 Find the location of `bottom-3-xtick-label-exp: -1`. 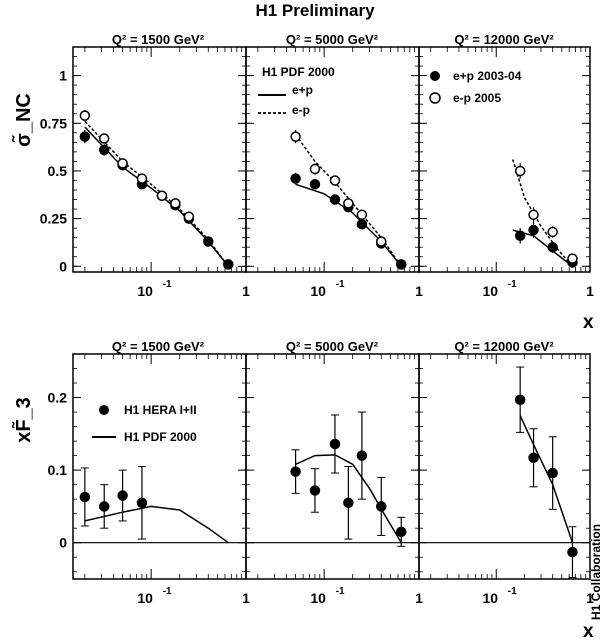

bottom-3-xtick-label-exp: -1 is located at coordinates (512, 591).